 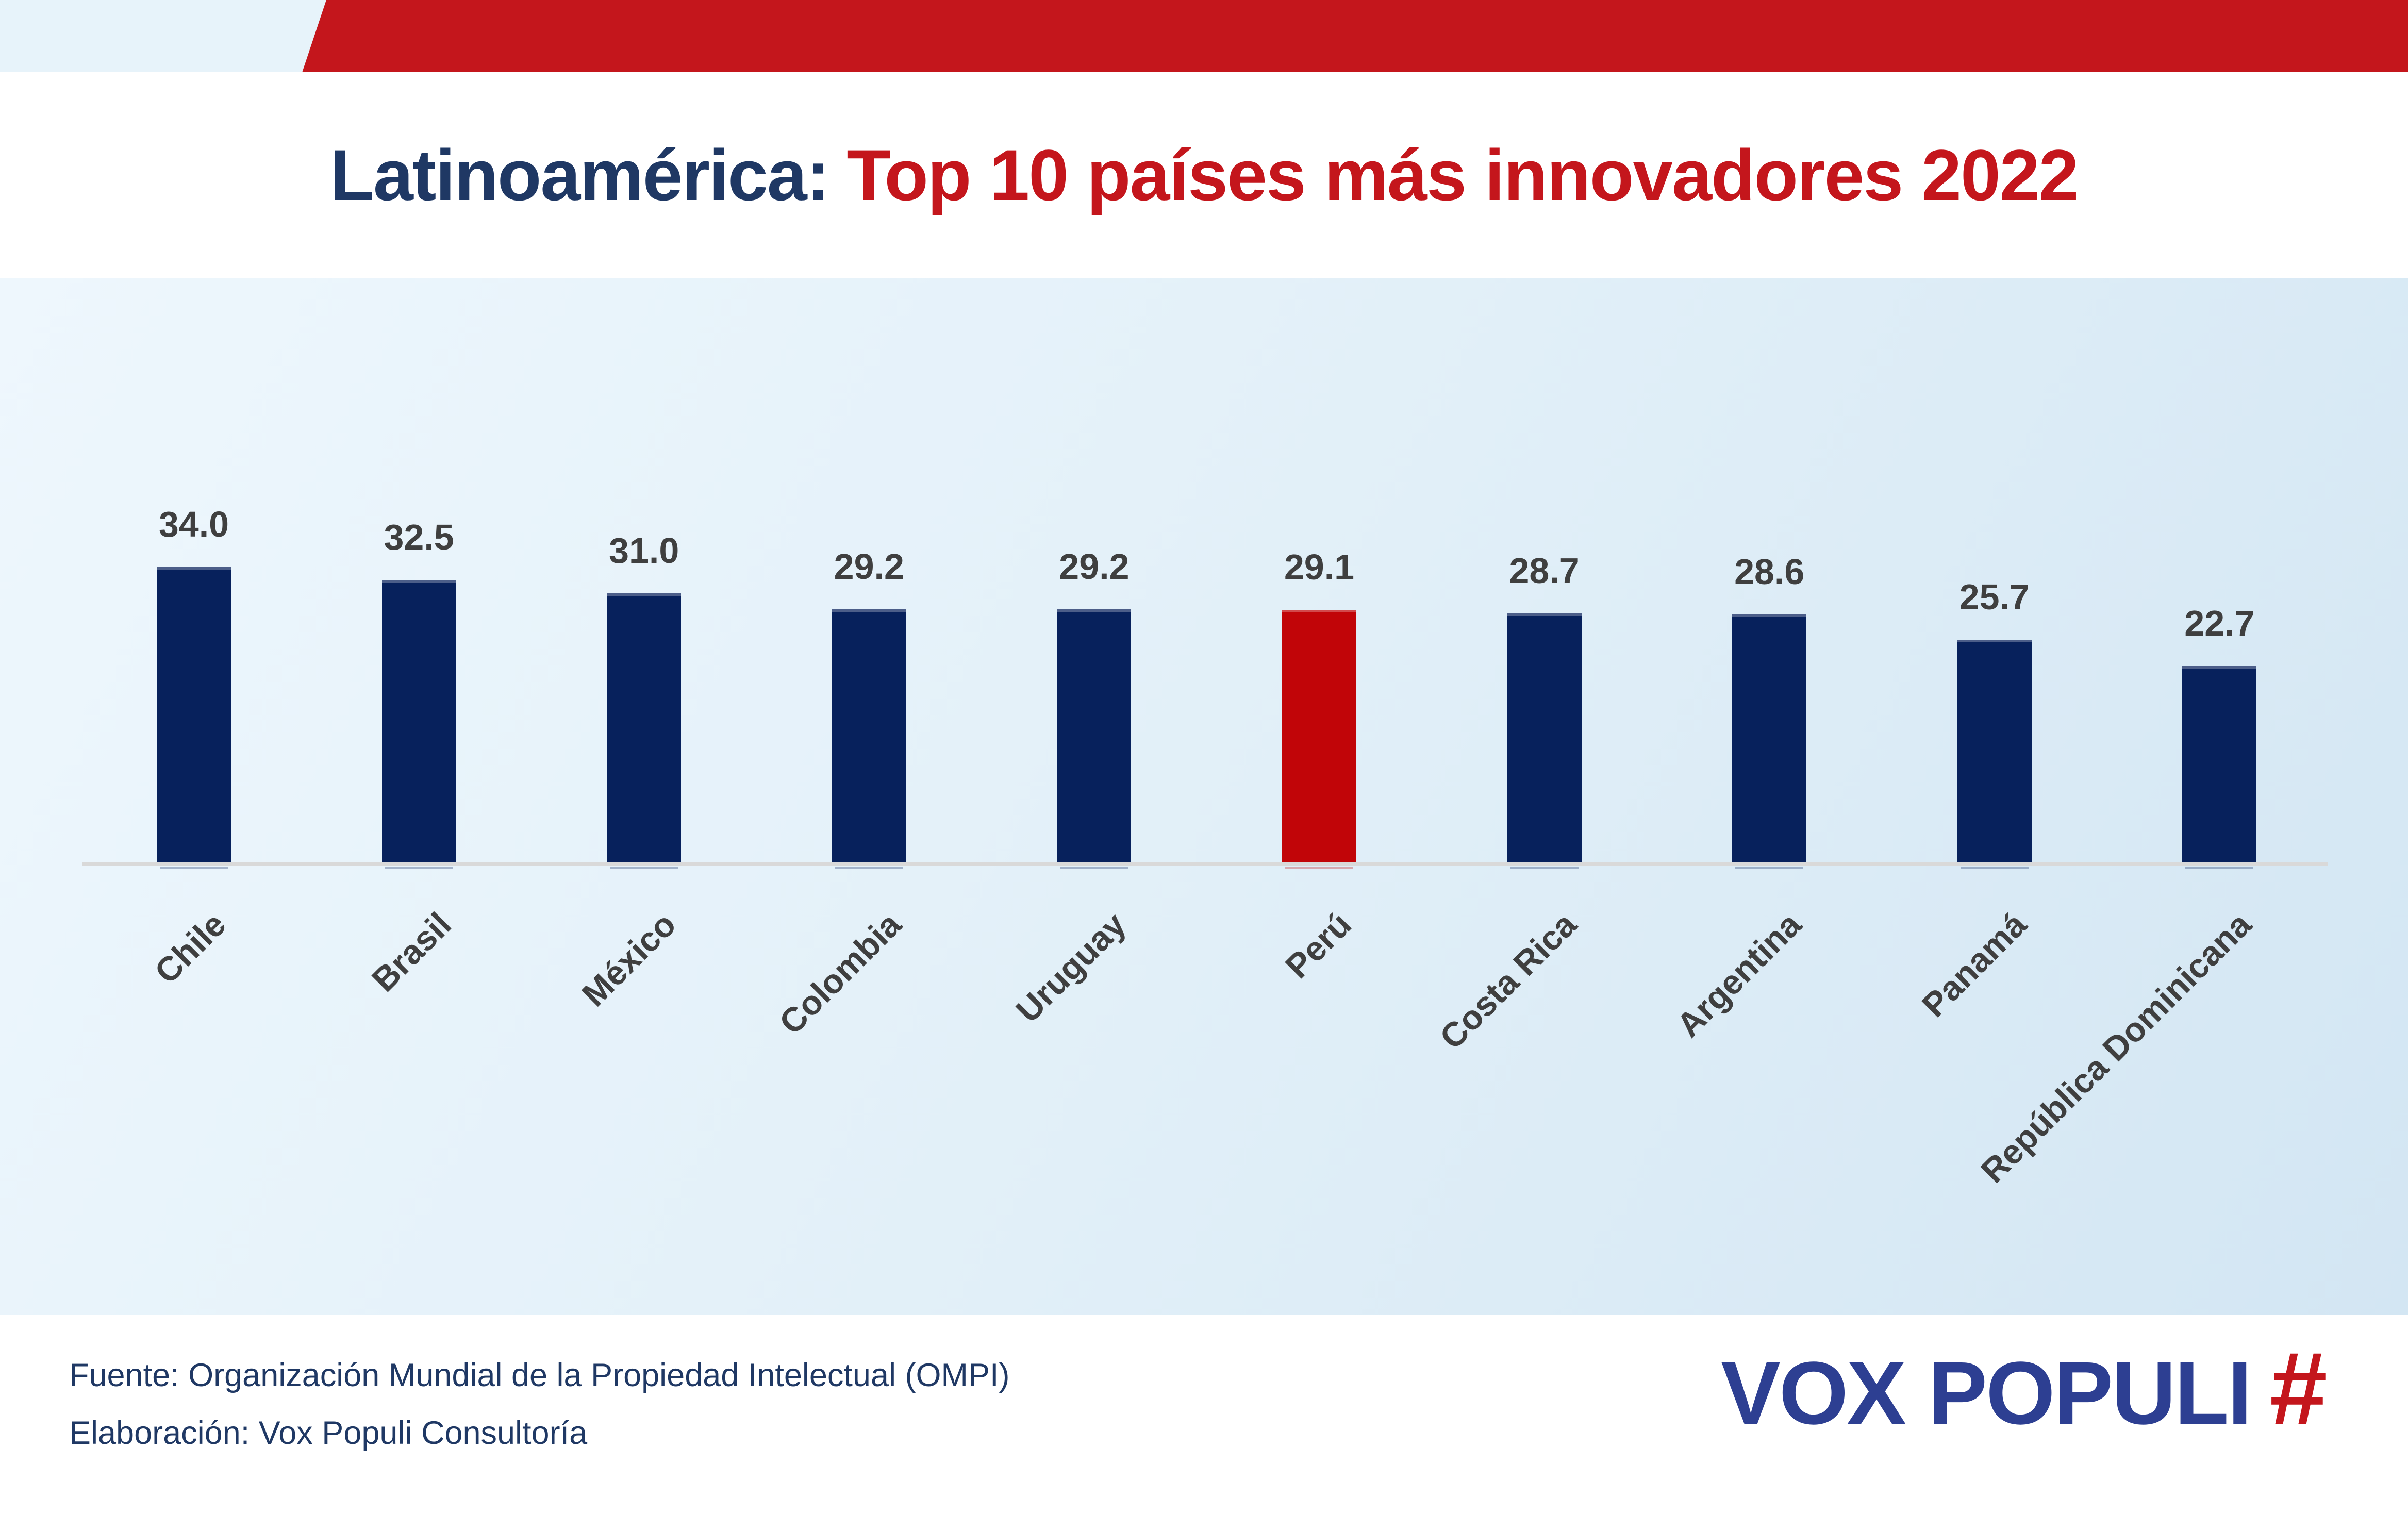 What do you see at coordinates (2219, 868) in the screenshot?
I see `bar-shadow-República Dominicana` at bounding box center [2219, 868].